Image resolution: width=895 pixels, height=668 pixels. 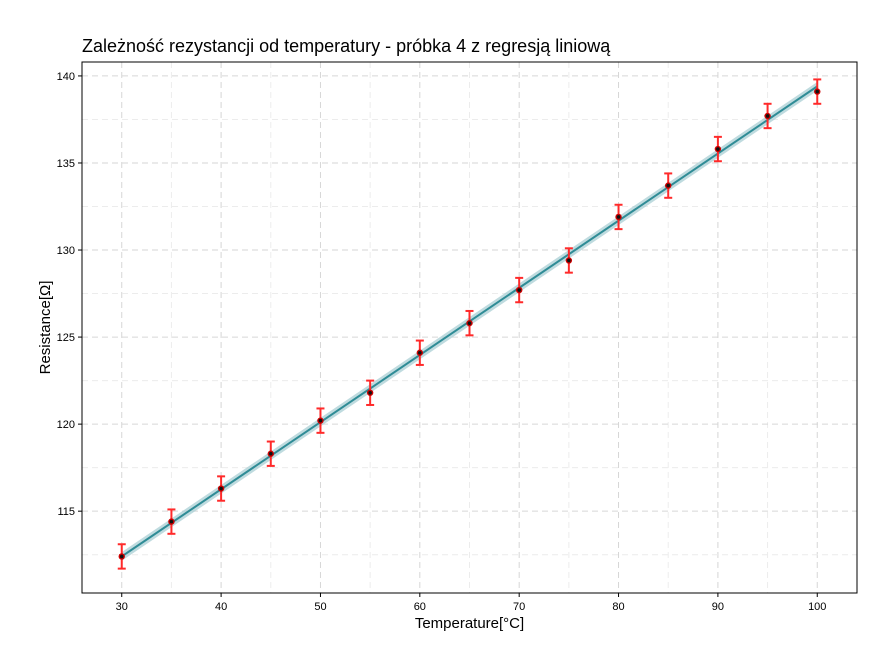 What do you see at coordinates (66, 251) in the screenshot?
I see `y-tick-label: 130` at bounding box center [66, 251].